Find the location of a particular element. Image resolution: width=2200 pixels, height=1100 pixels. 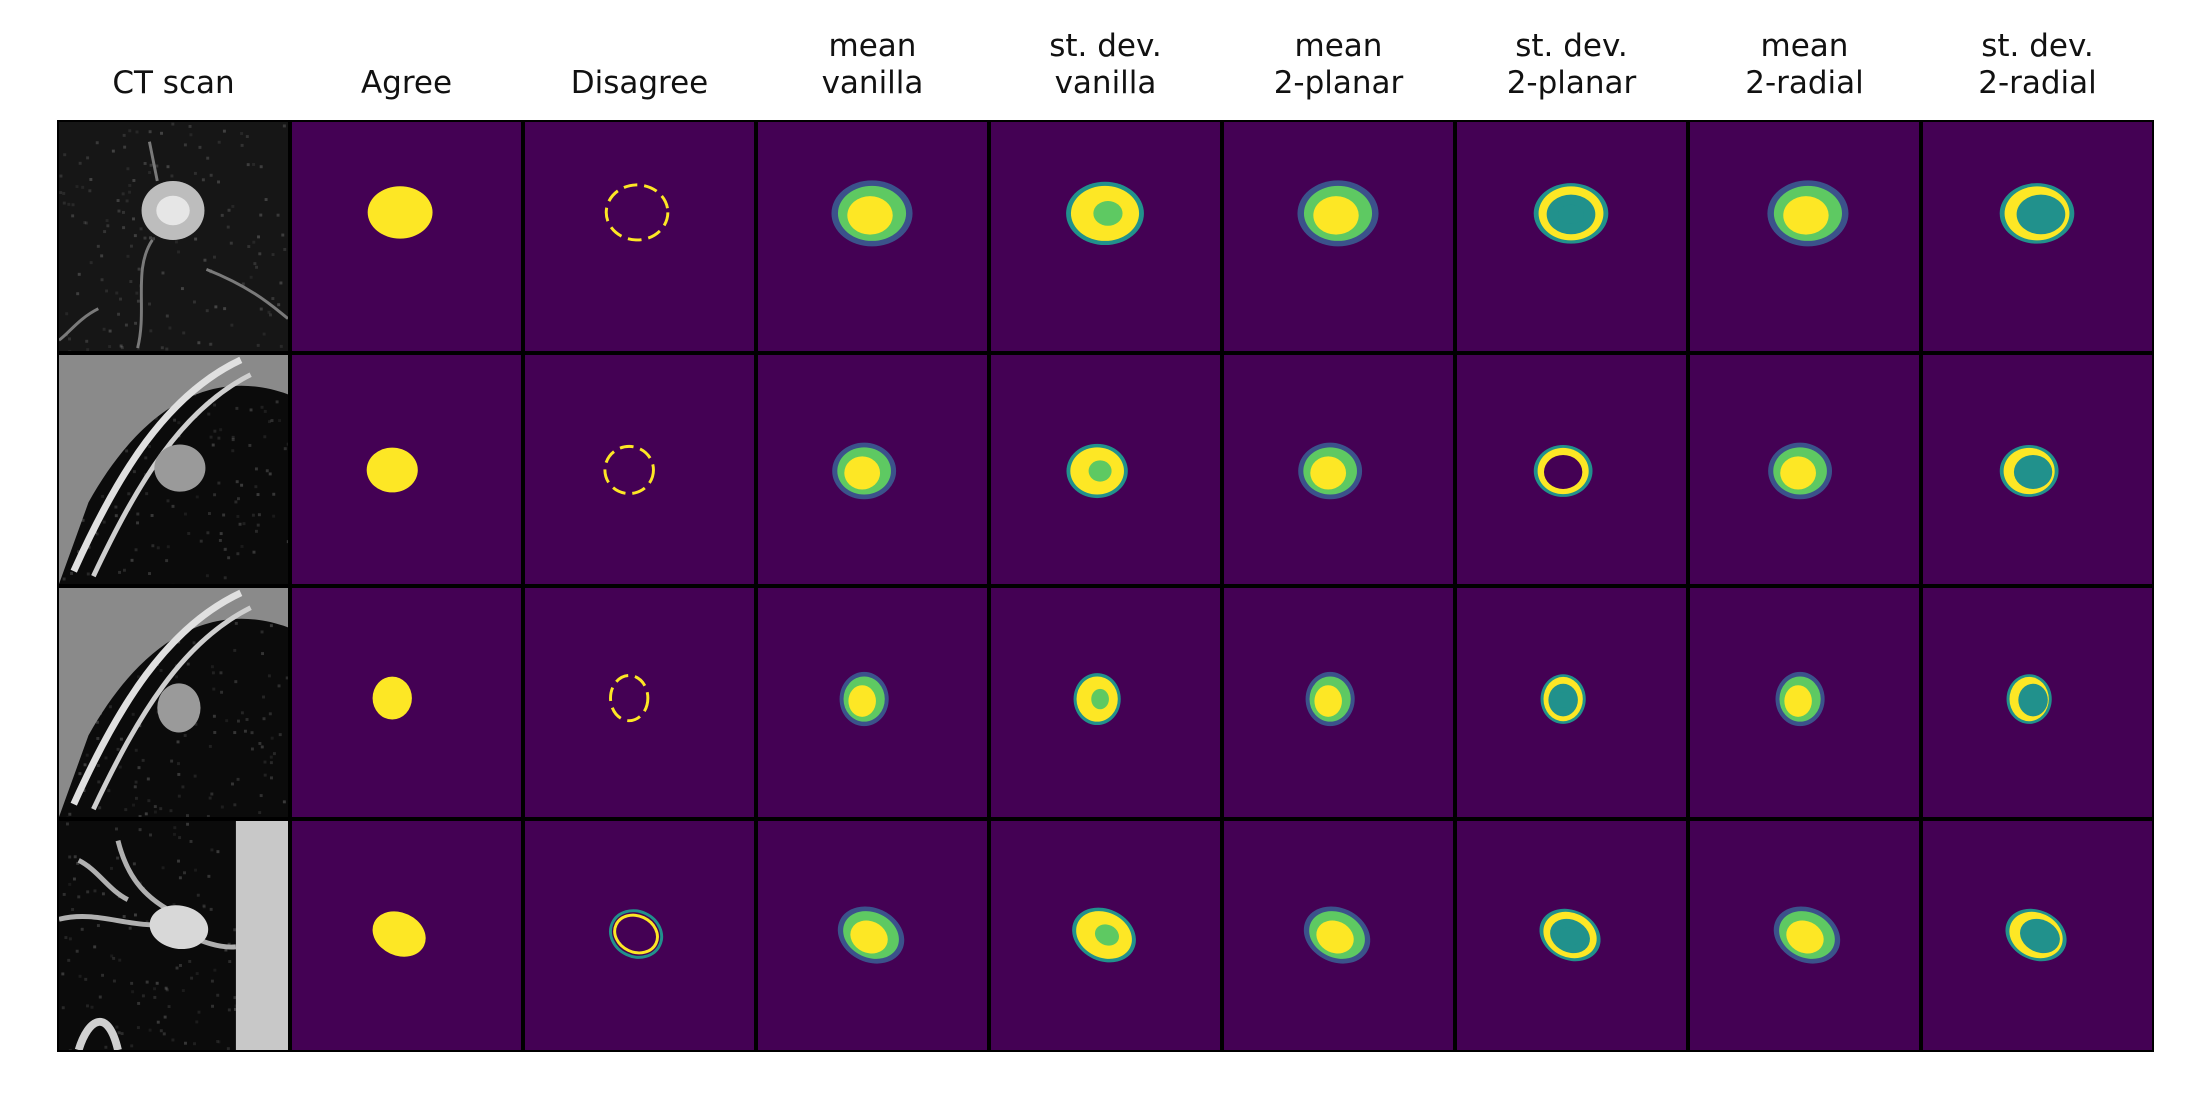

vessel is located at coordinates (173, 245).